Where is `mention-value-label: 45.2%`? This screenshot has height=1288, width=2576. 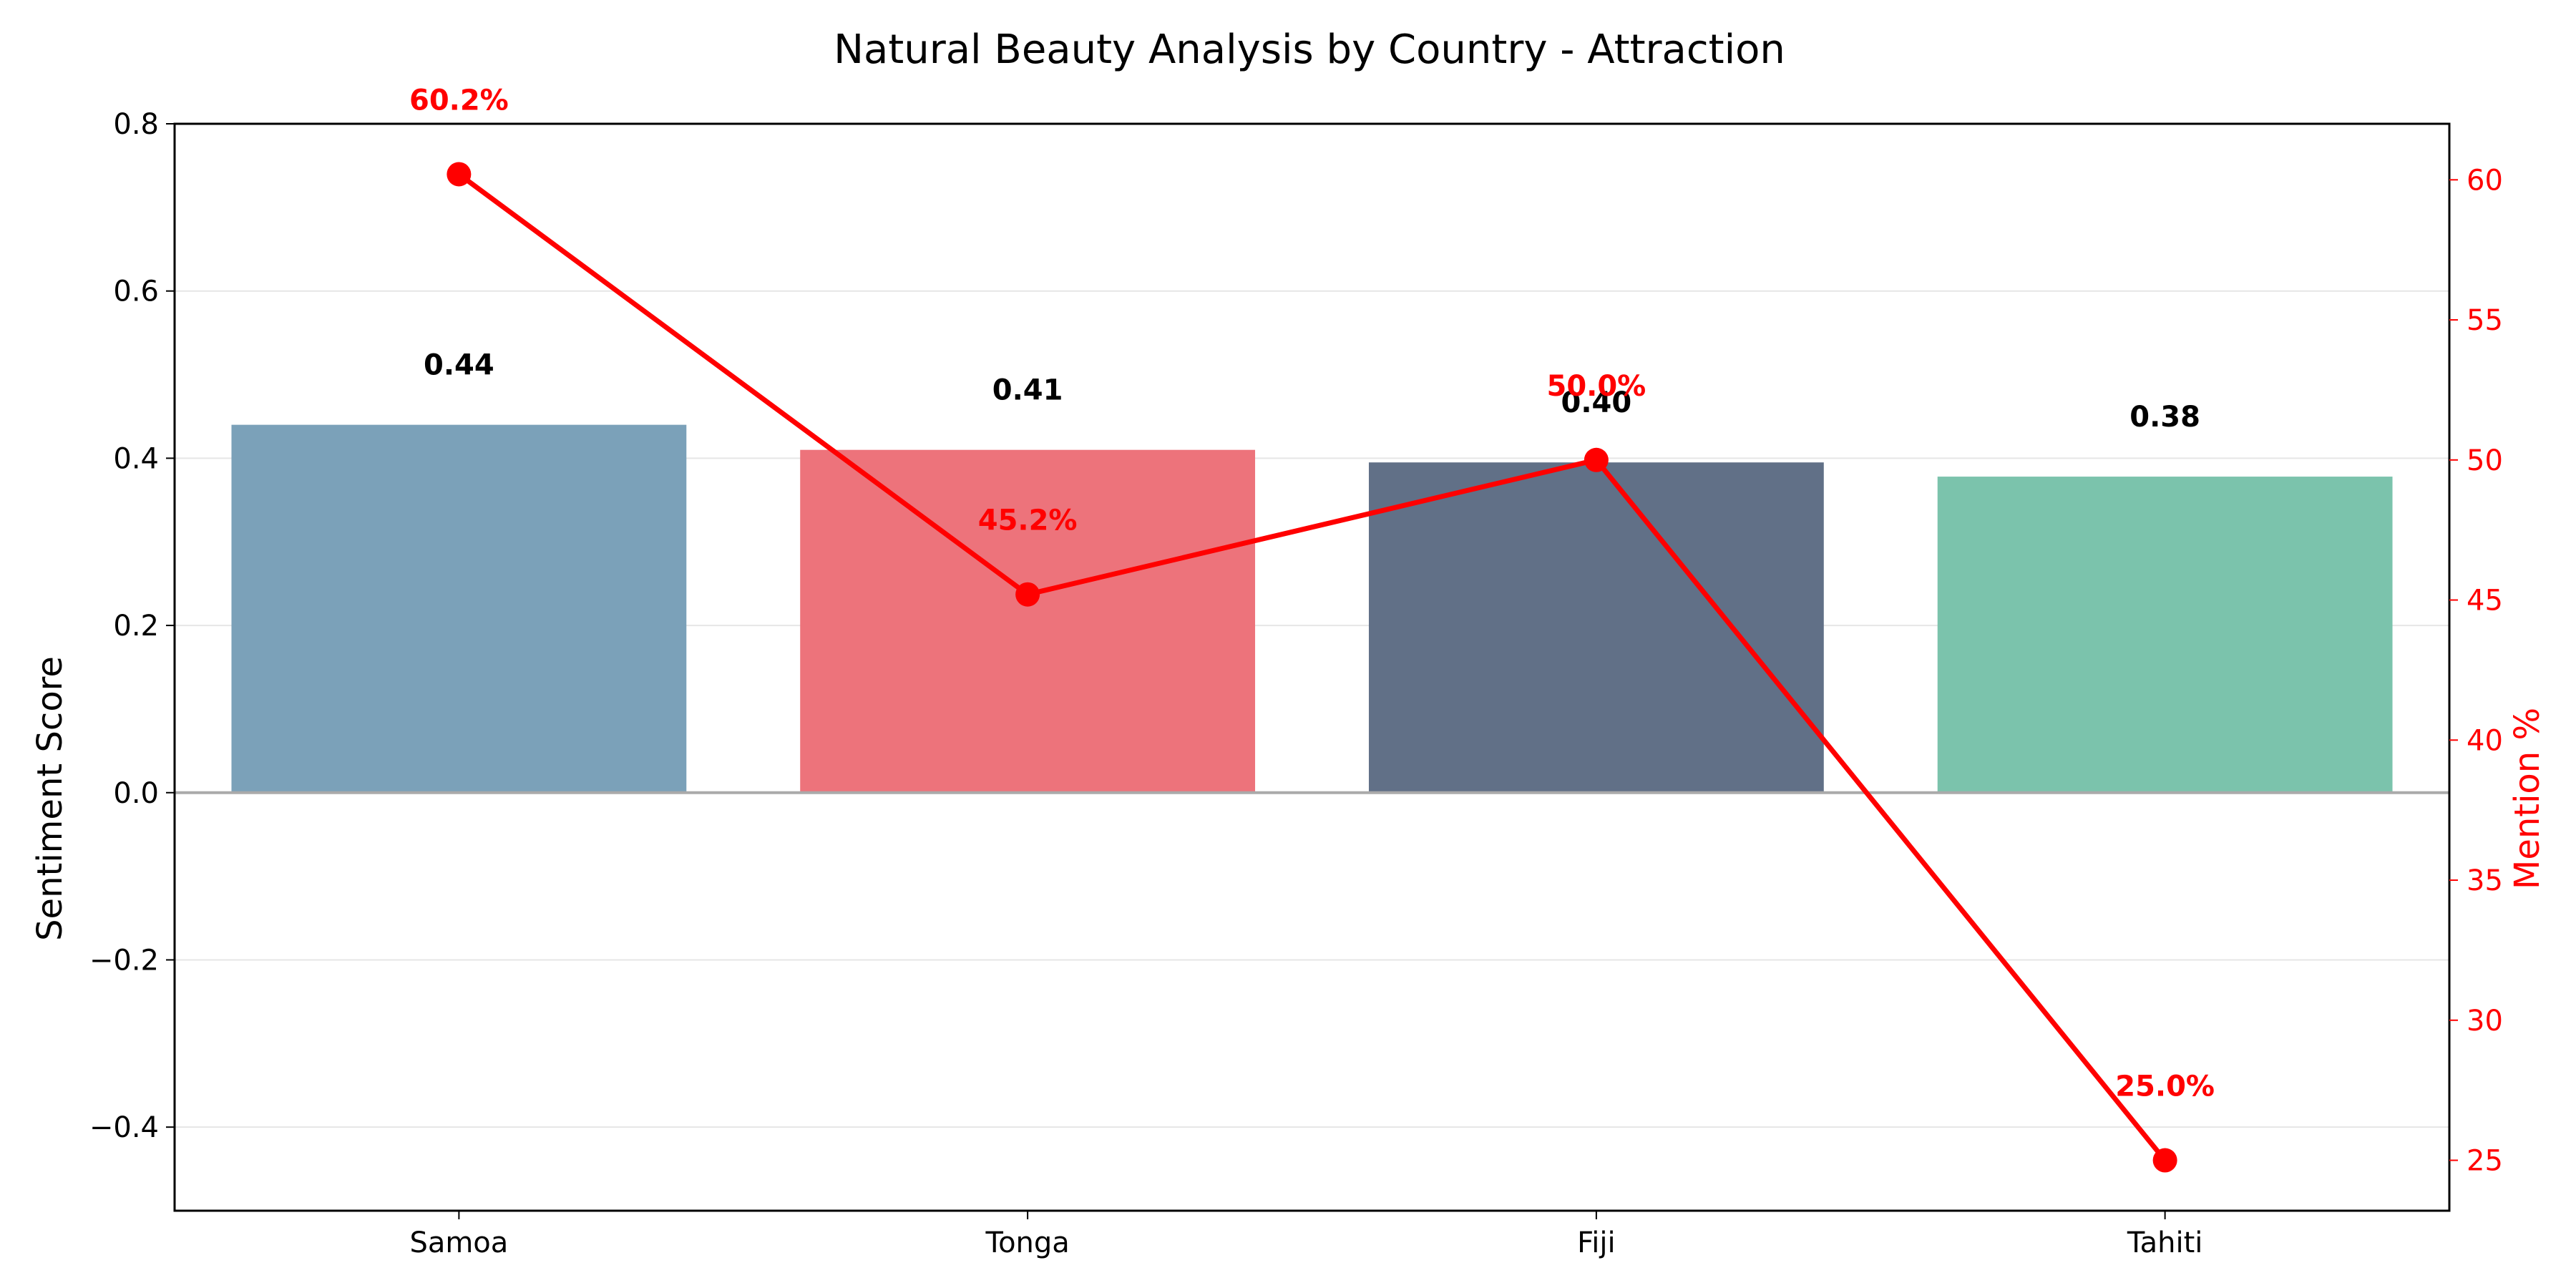
mention-value-label: 45.2% is located at coordinates (1028, 520).